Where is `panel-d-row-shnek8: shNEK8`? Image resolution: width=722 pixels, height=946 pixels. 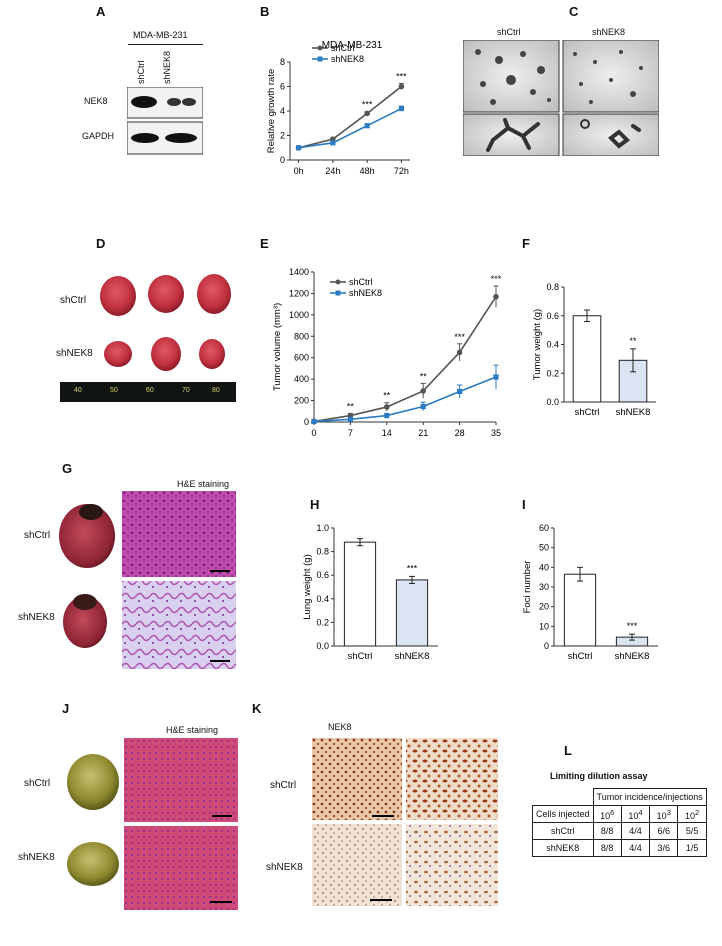
panel-d-row-shnek8: shNEK8 is located at coordinates (74, 353).